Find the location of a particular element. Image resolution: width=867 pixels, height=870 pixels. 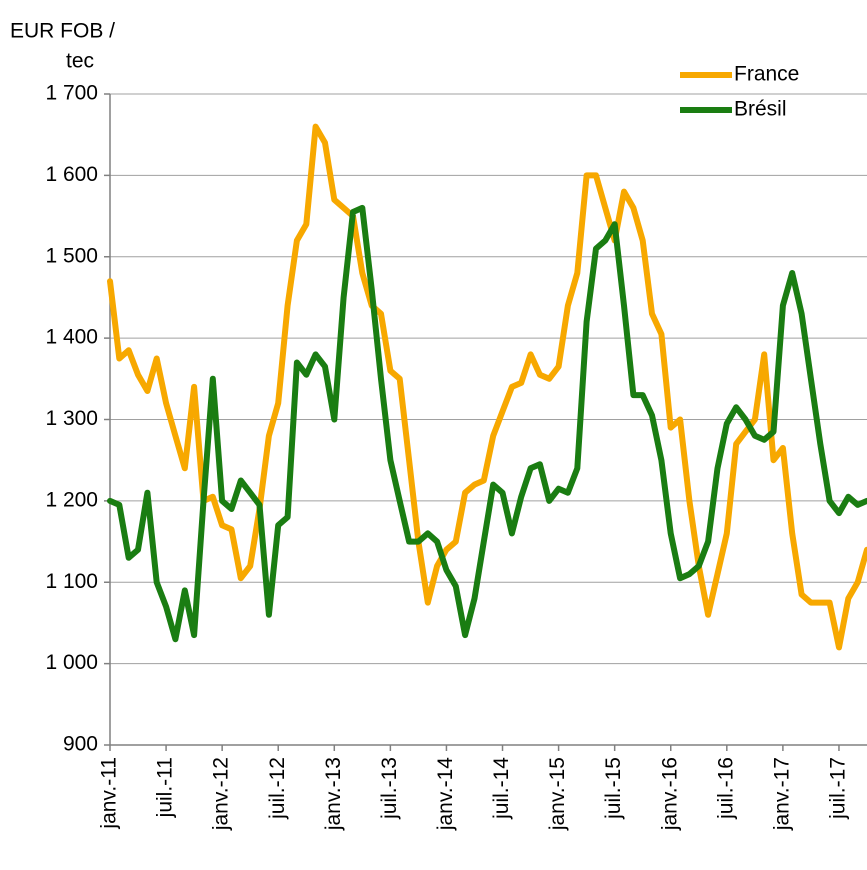

legend-label: France is located at coordinates (766, 74).